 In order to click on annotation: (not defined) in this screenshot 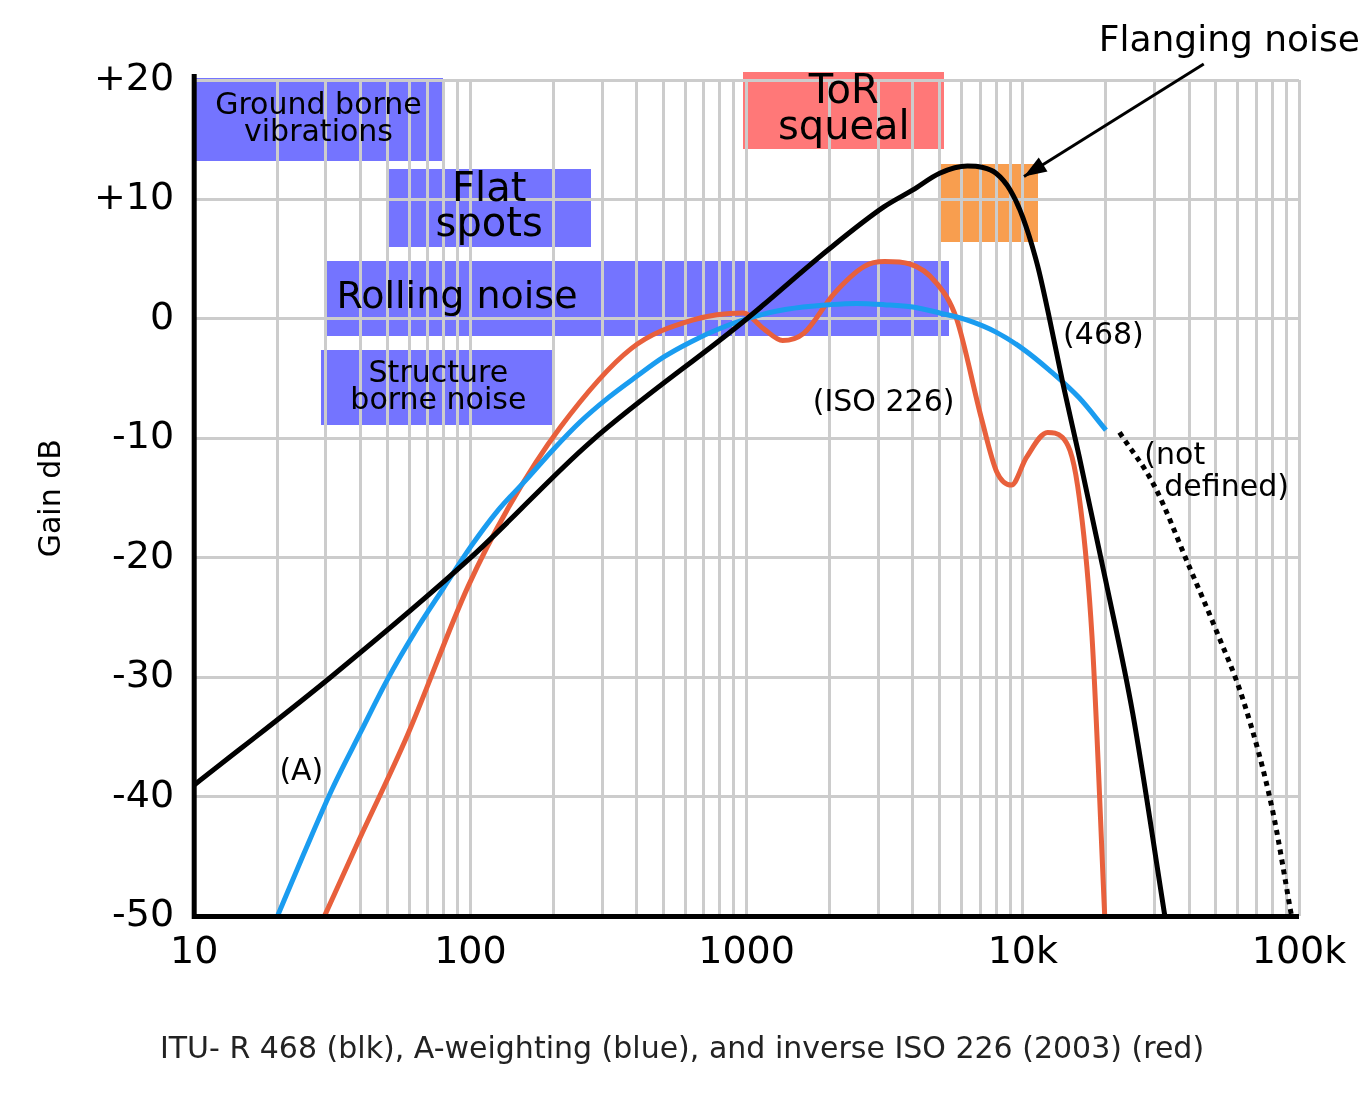, I will do `click(1216, 470)`.